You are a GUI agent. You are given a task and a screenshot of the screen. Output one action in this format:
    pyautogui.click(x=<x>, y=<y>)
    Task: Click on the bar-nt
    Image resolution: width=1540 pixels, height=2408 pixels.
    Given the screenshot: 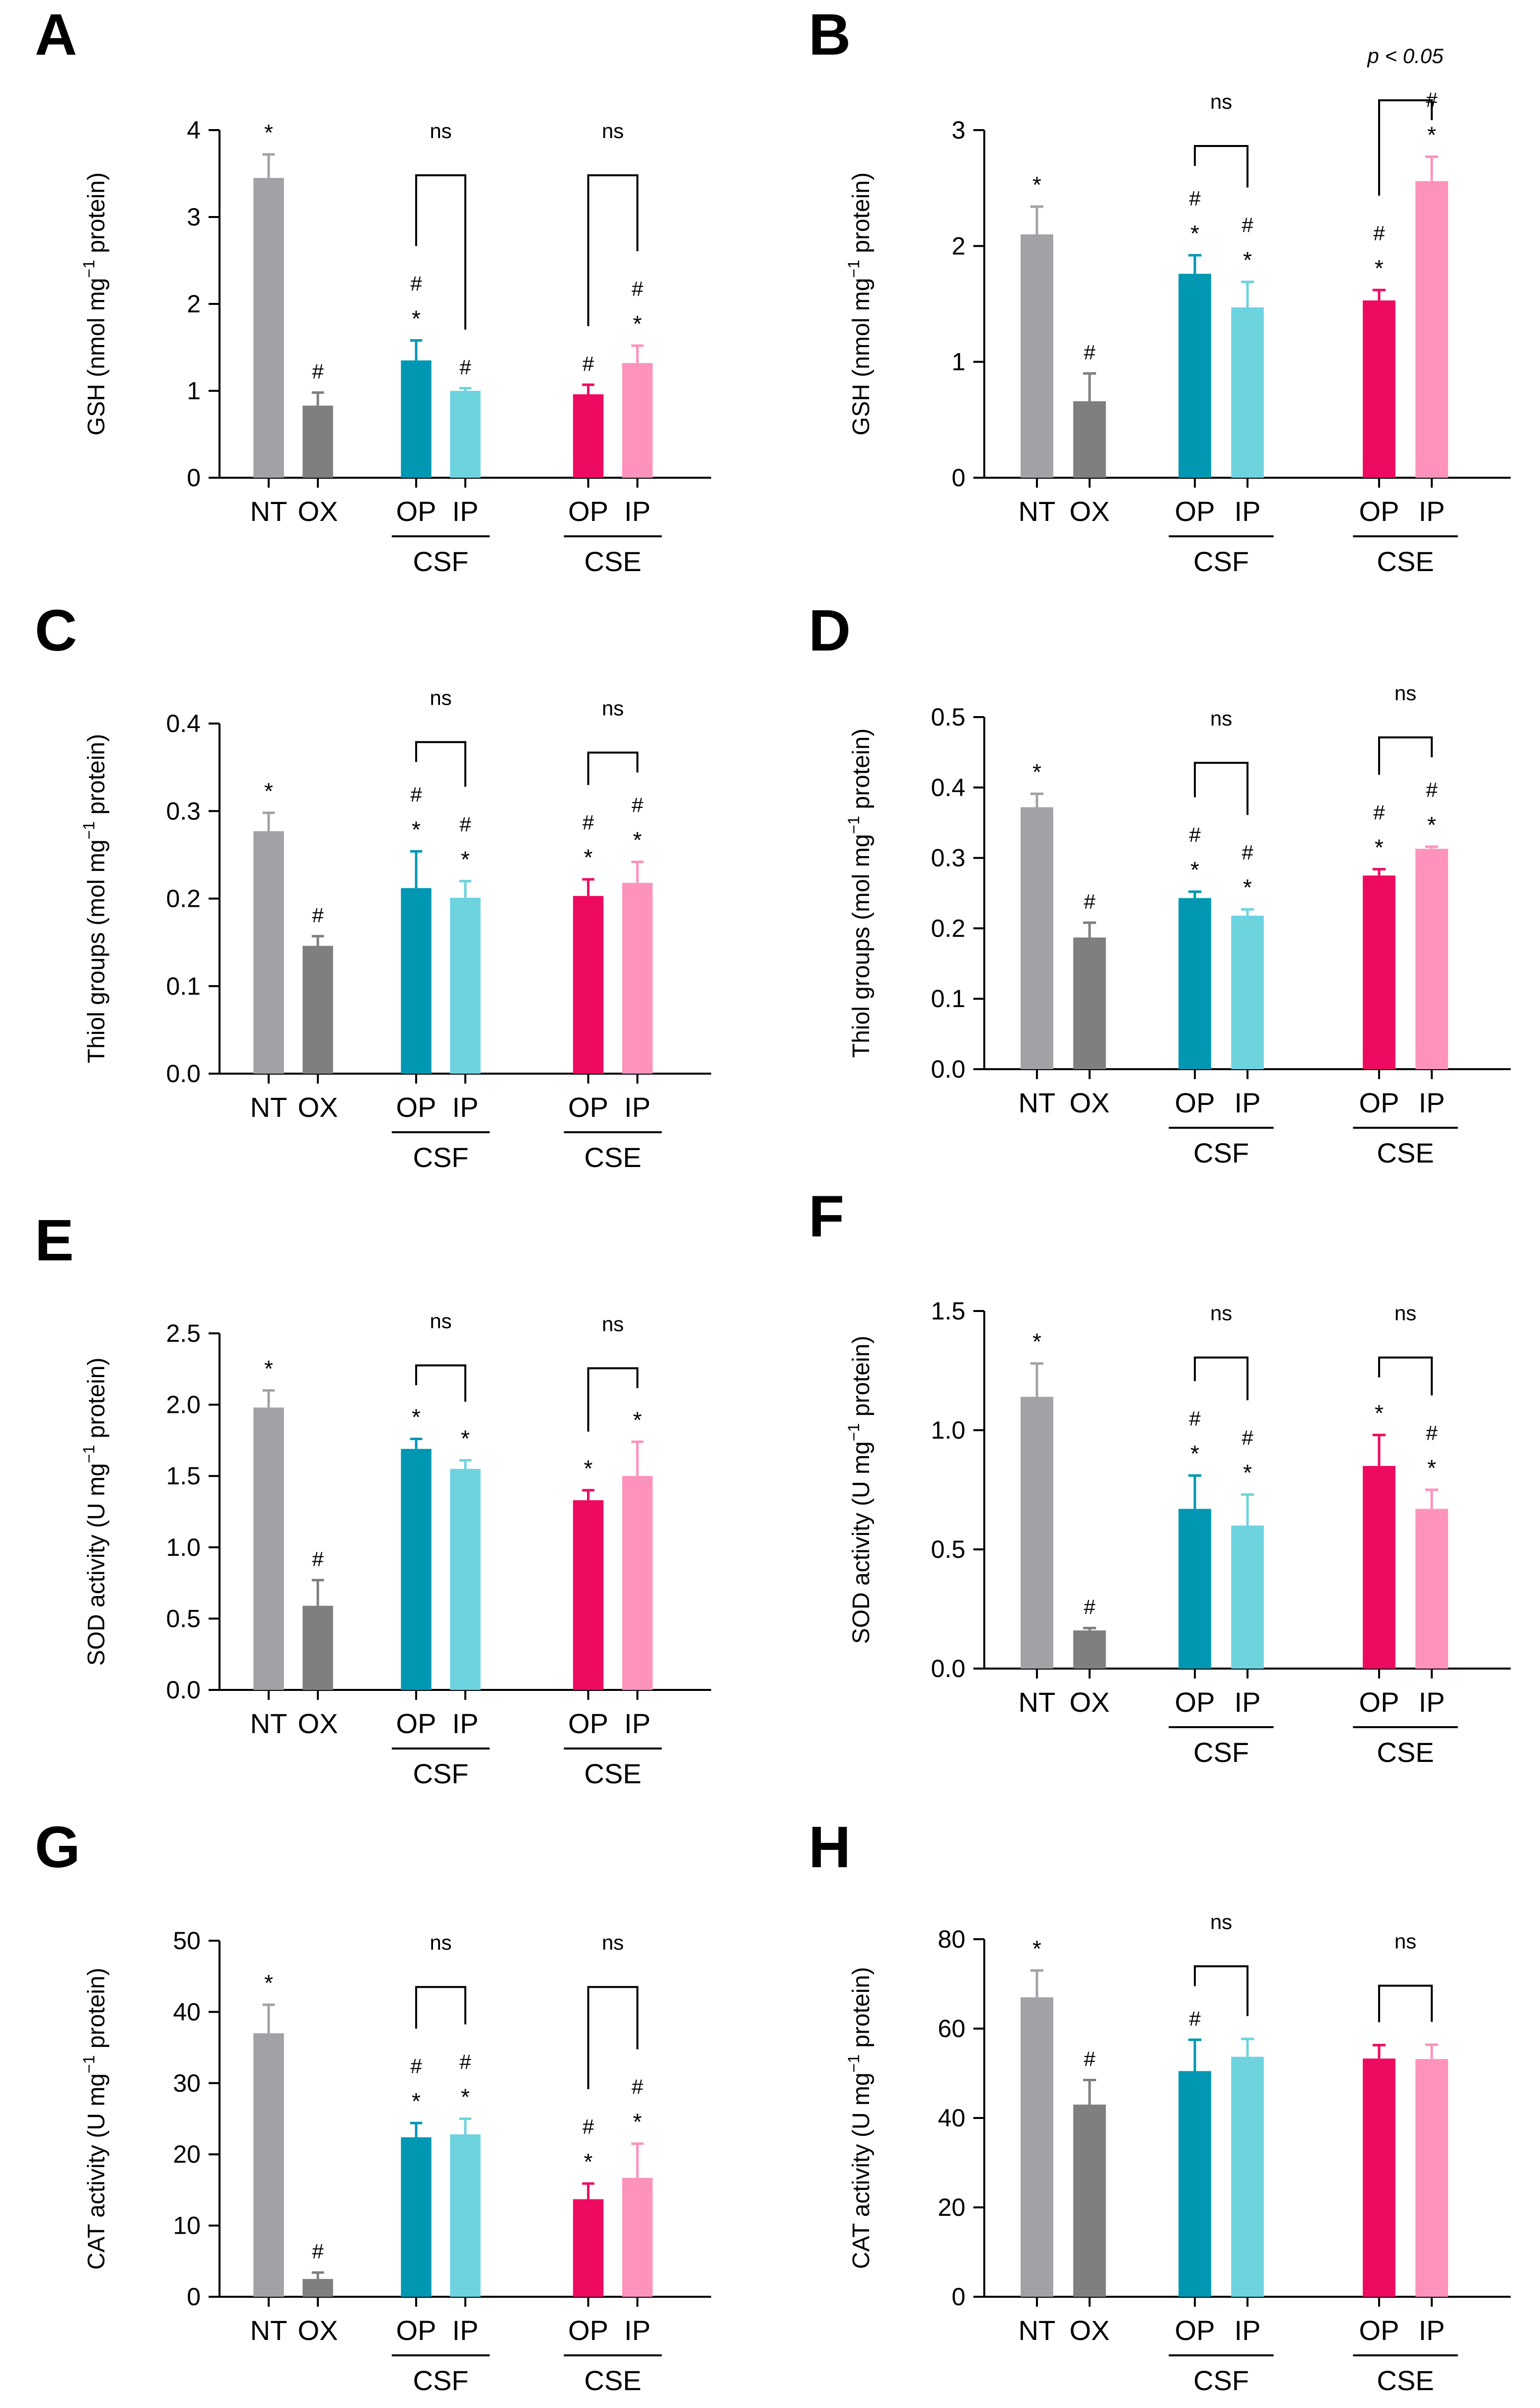 What is the action you would take?
    pyautogui.click(x=1037, y=2147)
    